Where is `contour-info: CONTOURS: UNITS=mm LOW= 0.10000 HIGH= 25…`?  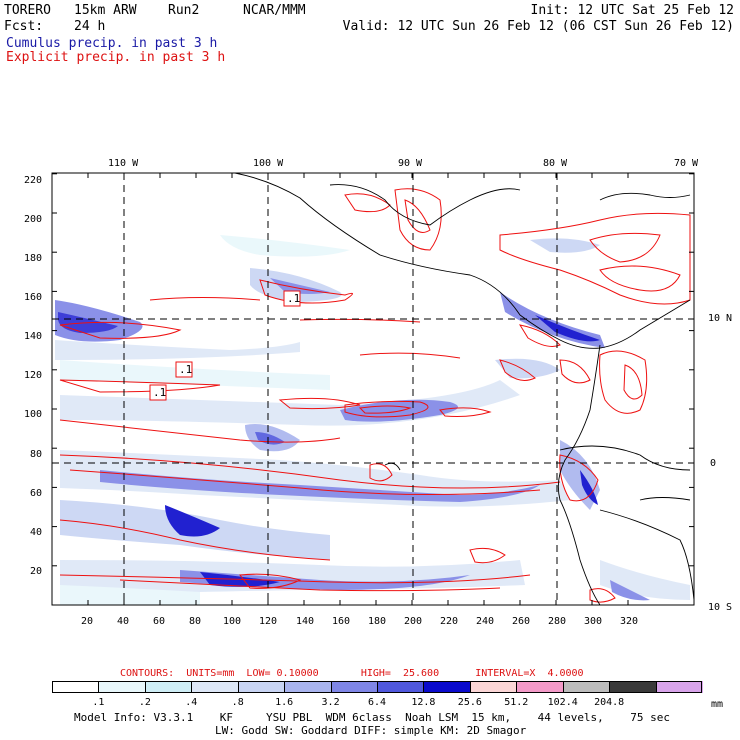
contour-info: CONTOURS: UNITS=mm LOW= 0.10000 HIGH= 25… is located at coordinates (352, 673).